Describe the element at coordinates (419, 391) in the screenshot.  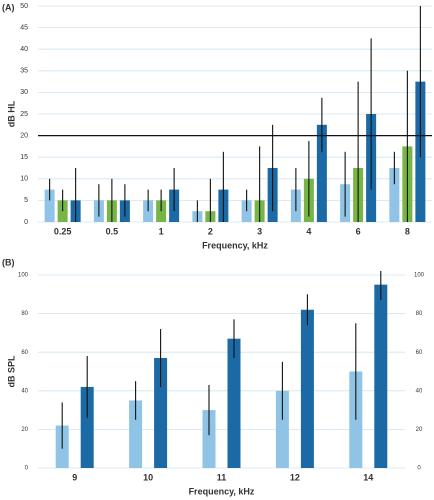
I see `y2-tick-label: 40` at that location.